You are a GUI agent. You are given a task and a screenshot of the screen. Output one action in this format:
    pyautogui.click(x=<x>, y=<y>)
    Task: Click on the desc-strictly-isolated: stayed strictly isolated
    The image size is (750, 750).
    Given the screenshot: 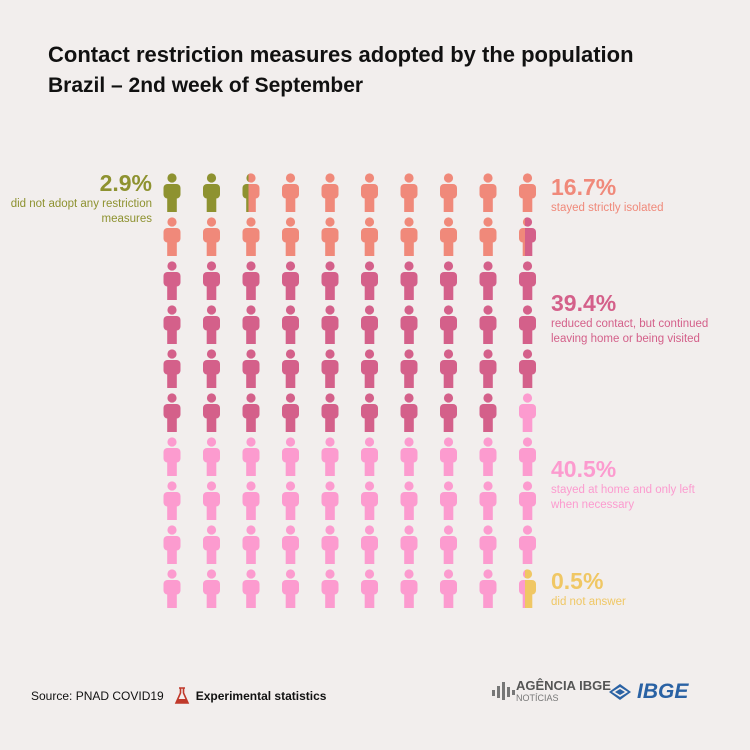 What is the action you would take?
    pyautogui.click(x=607, y=208)
    